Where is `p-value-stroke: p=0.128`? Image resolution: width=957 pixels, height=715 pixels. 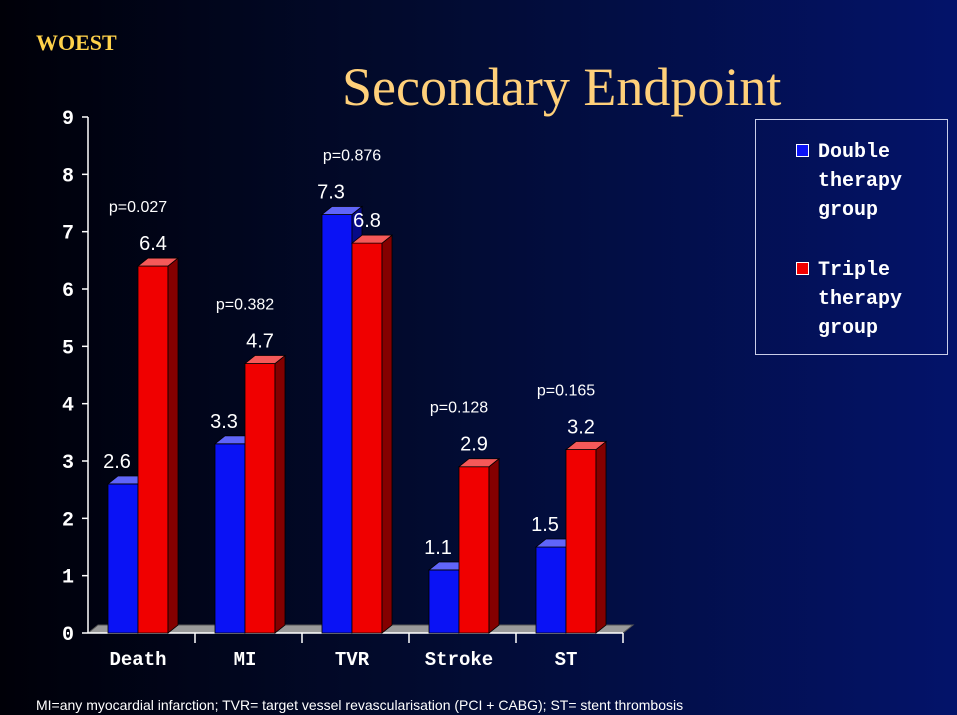
p-value-stroke: p=0.128 is located at coordinates (459, 408).